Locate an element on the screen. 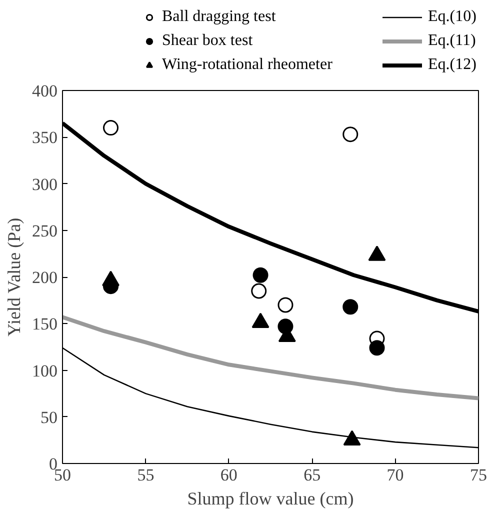  y-tick-label: 350 is located at coordinates (45, 138).